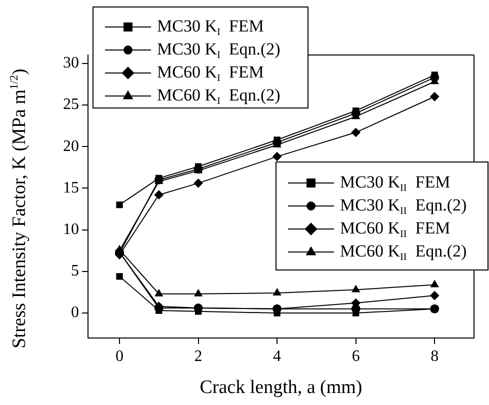 The image size is (489, 405). Describe the element at coordinates (71, 187) in the screenshot. I see `y-tick-label: 15` at that location.